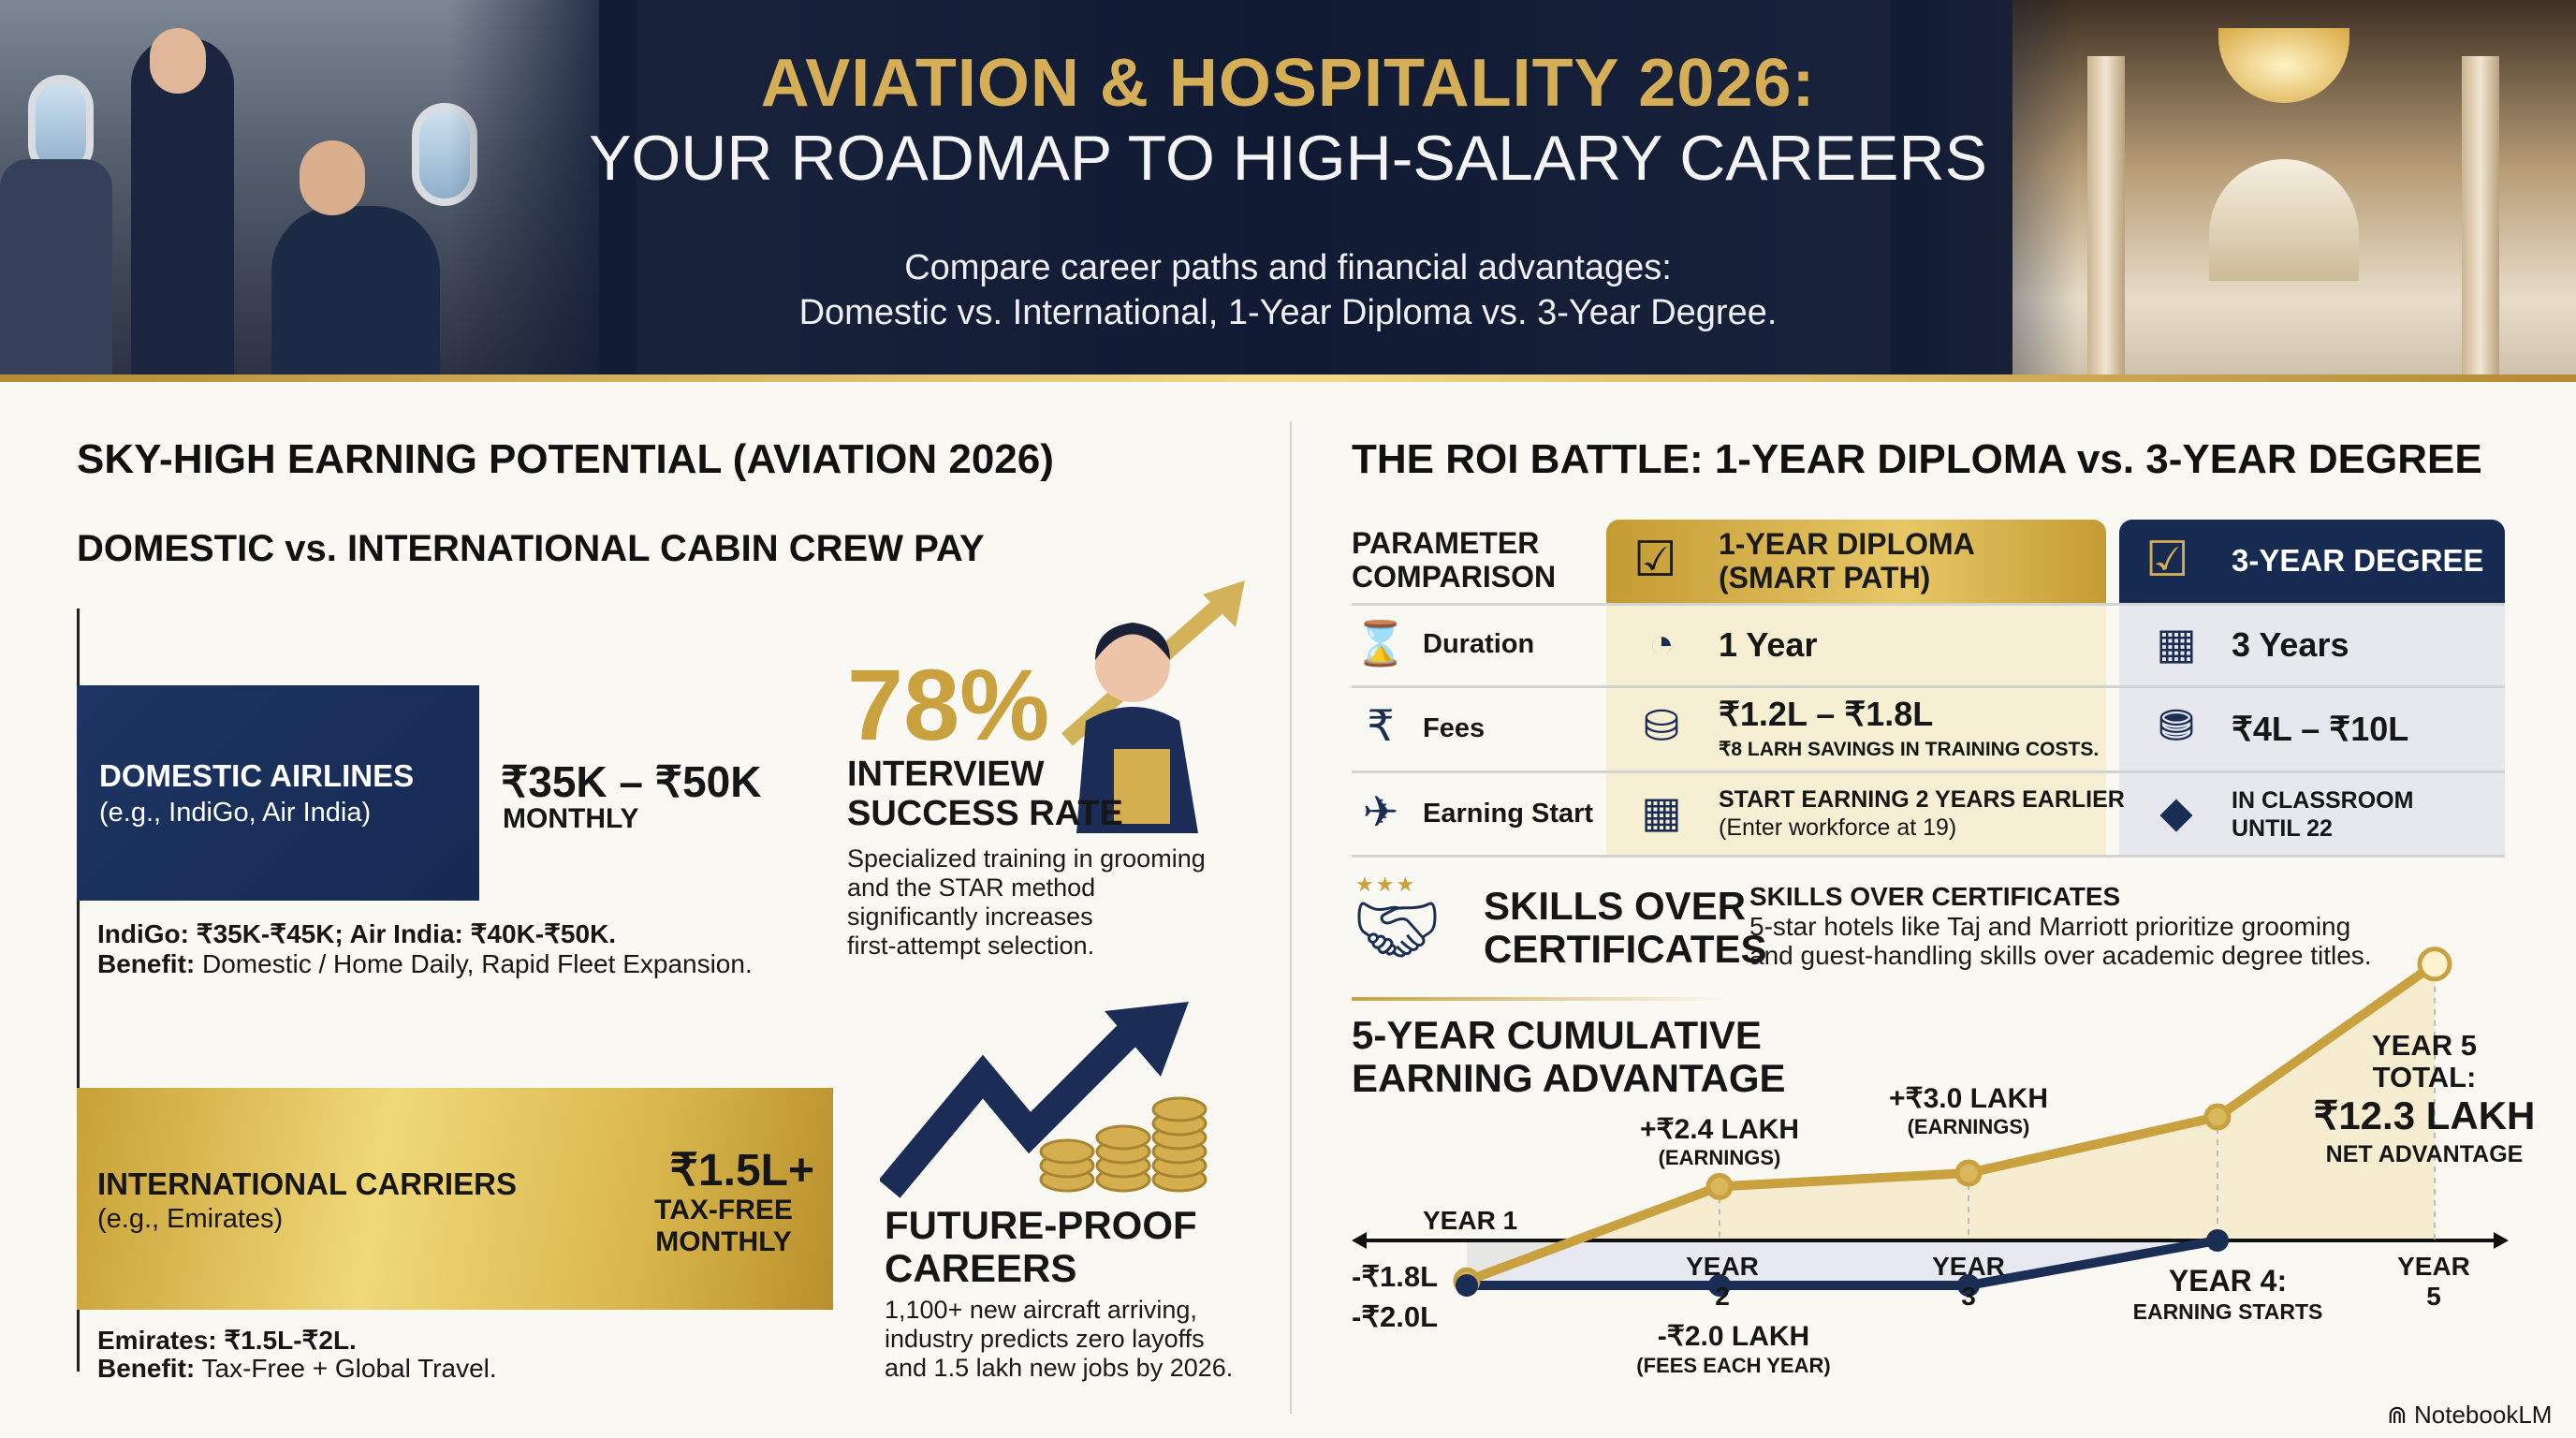  What do you see at coordinates (2176, 811) in the screenshot?
I see `graduation-cap-icon: ◆` at bounding box center [2176, 811].